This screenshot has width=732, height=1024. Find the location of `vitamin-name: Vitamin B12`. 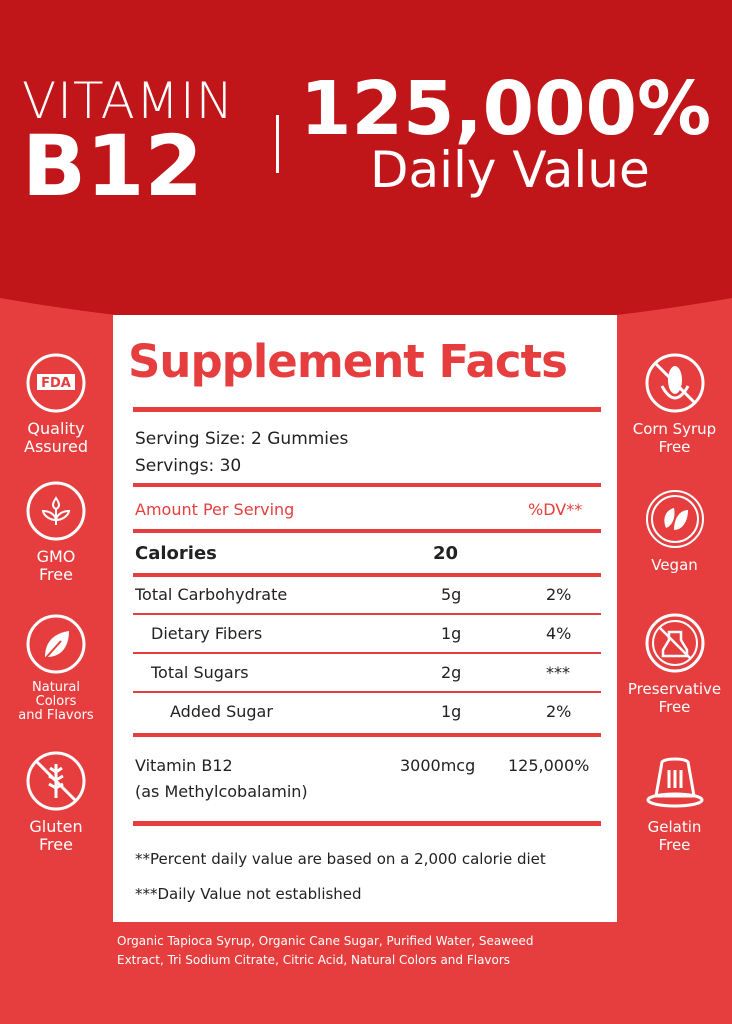

vitamin-name: Vitamin B12 is located at coordinates (184, 765).